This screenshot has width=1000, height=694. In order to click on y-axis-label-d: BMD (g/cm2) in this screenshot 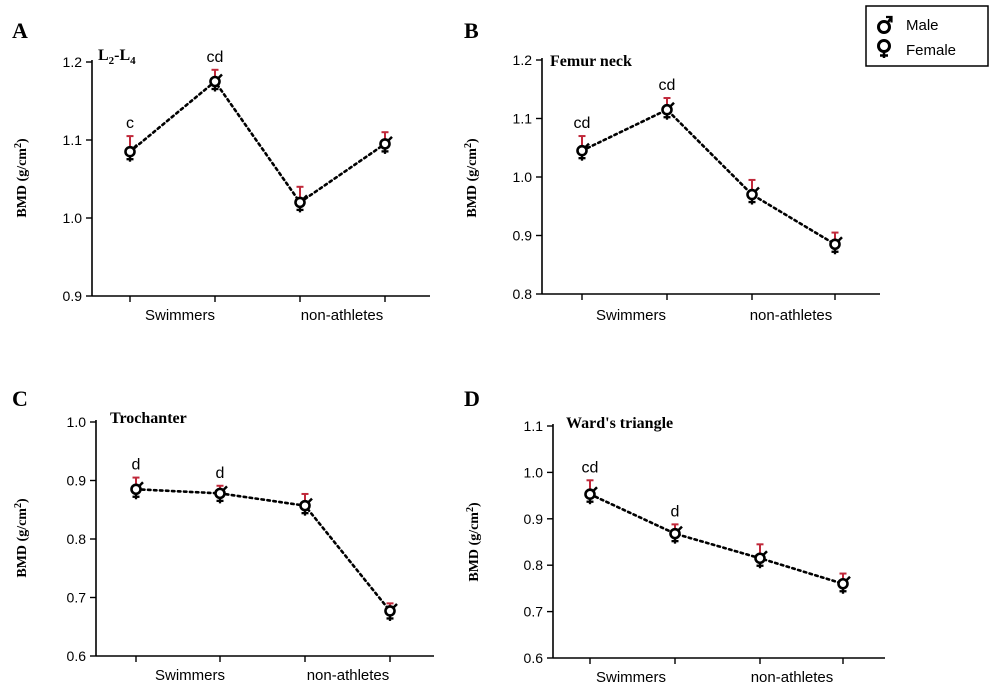, I will do `click(473, 542)`.